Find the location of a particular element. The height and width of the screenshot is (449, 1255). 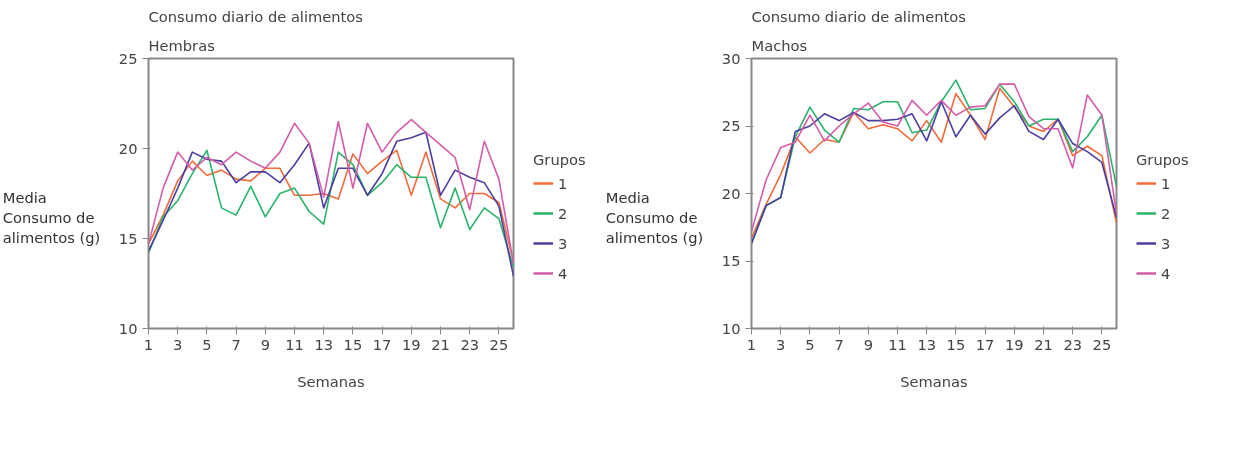

y-tick-label: 30 is located at coordinates (731, 58).